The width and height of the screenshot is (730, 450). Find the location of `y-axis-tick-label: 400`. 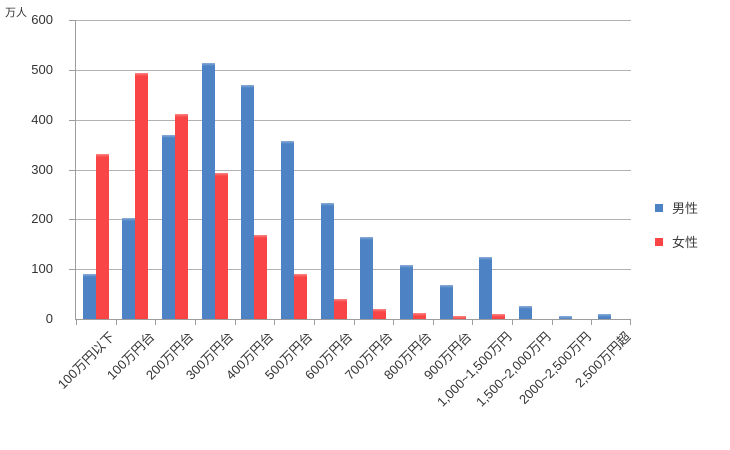

y-axis-tick-label: 400 is located at coordinates (42, 119).